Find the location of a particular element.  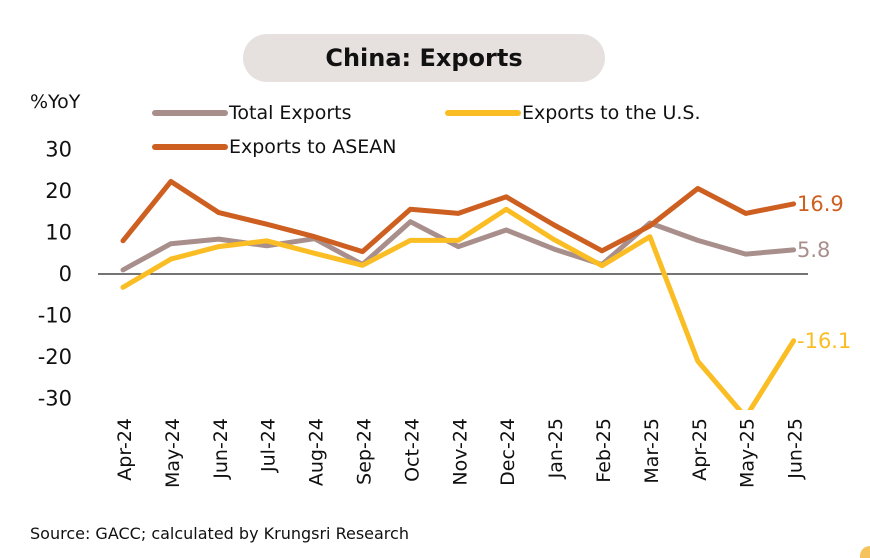

x-tick-label: Oct-24 is located at coordinates (412, 450).